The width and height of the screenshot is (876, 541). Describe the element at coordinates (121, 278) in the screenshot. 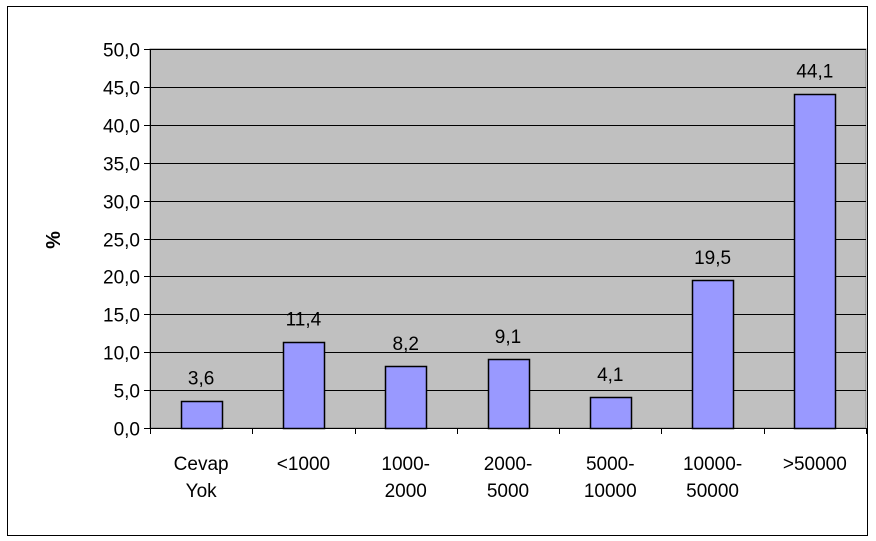

I see `y-tick-label: 20,0` at that location.